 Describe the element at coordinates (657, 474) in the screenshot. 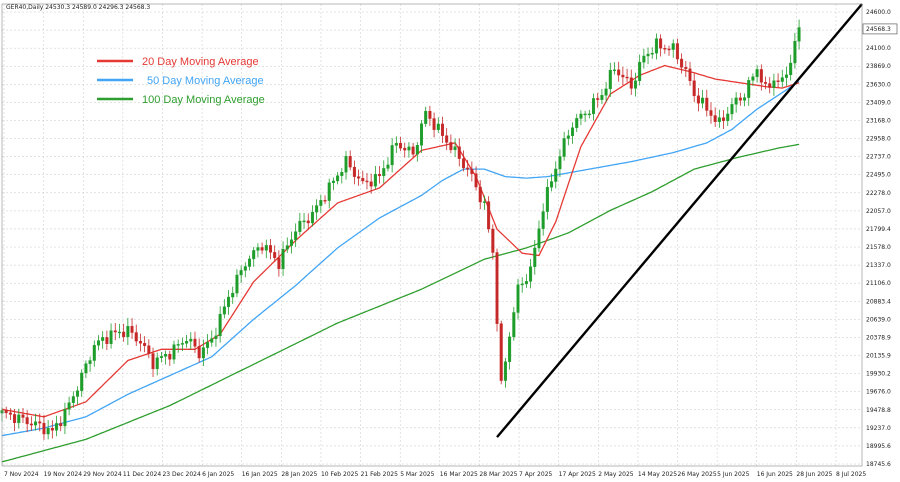

I see `x-tick-label: 14 May 2025` at that location.